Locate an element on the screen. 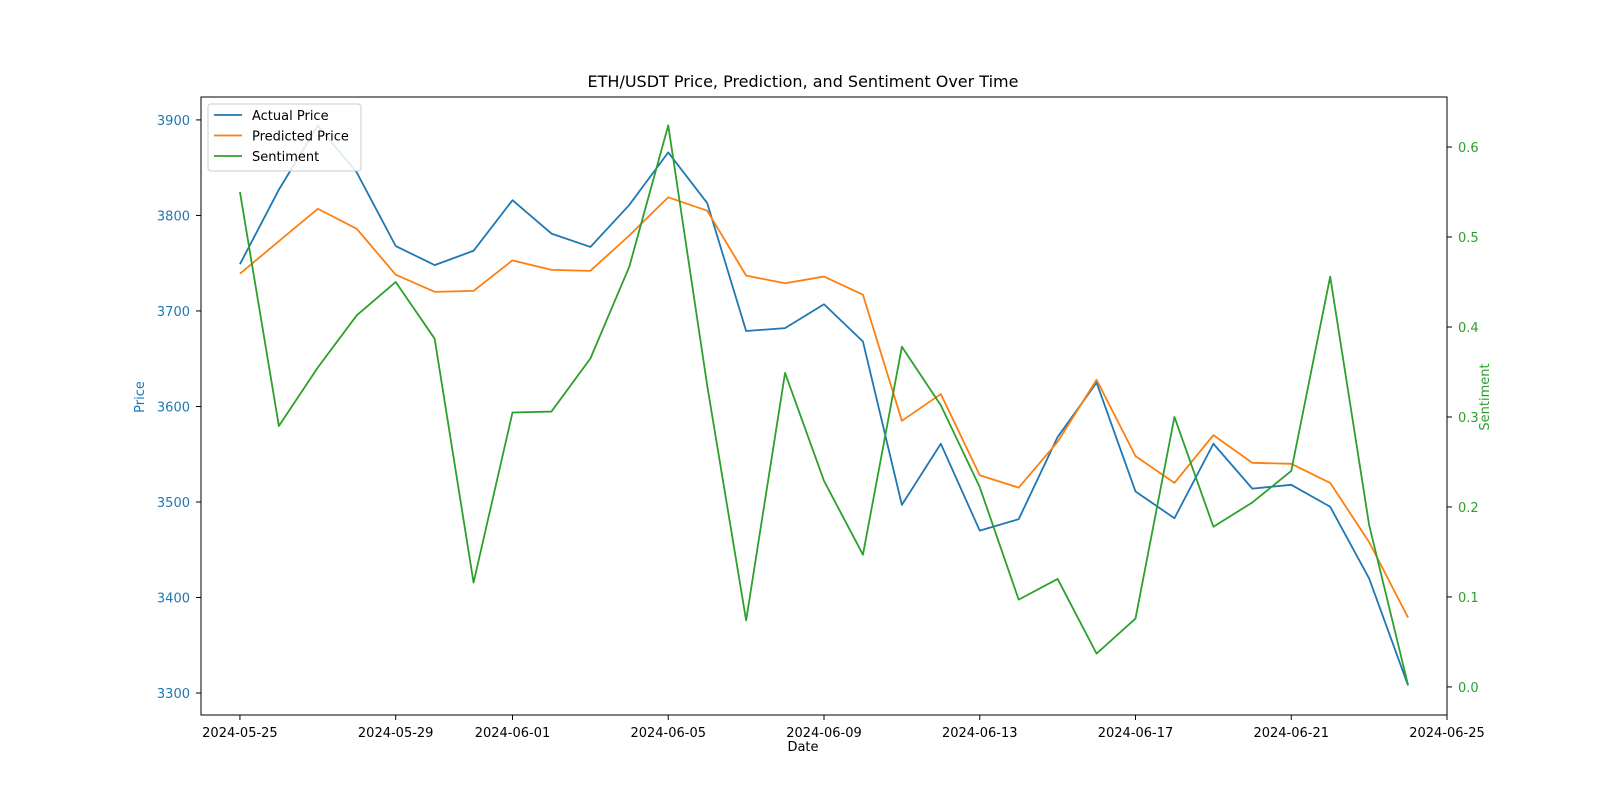 This screenshot has height=800, width=1600. y-axis-title: Price is located at coordinates (140, 397).